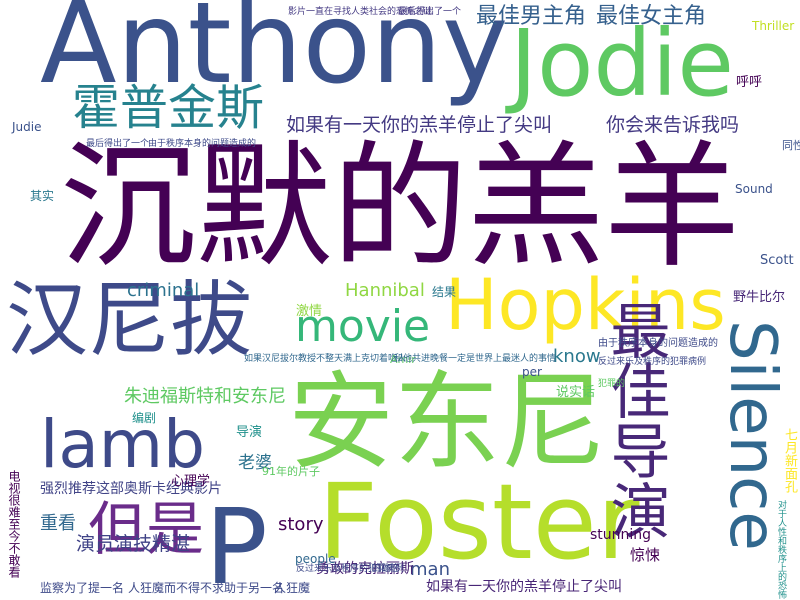  I want to click on cloud-word: per, so click(532, 372).